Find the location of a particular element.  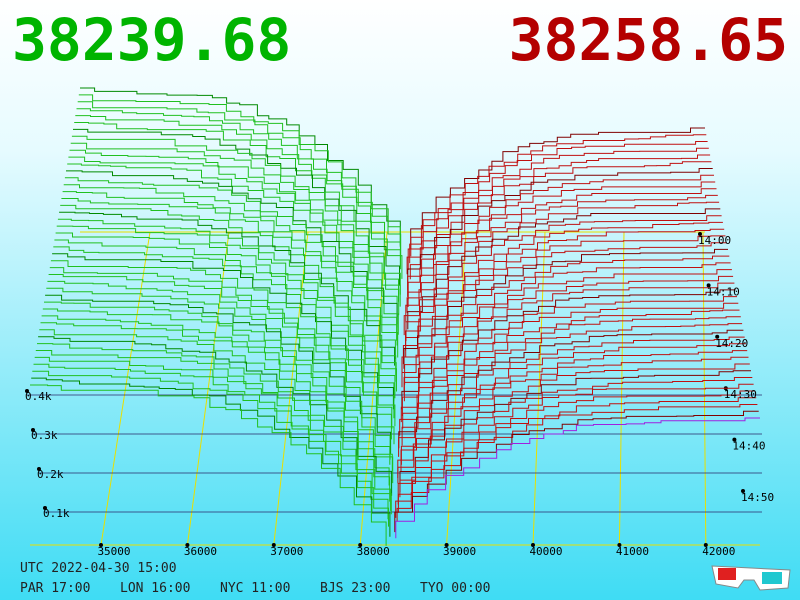

red-lens is located at coordinates (727, 574).